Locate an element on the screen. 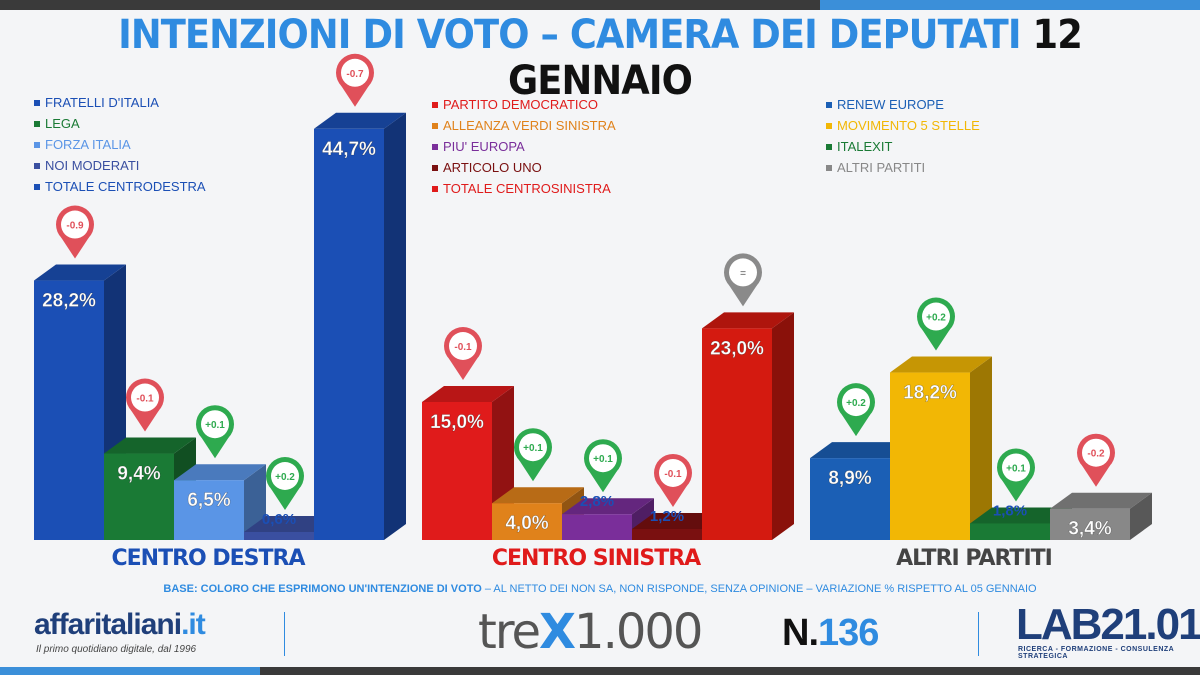 This screenshot has height=675, width=1200. issue-prefix: N. is located at coordinates (800, 633).